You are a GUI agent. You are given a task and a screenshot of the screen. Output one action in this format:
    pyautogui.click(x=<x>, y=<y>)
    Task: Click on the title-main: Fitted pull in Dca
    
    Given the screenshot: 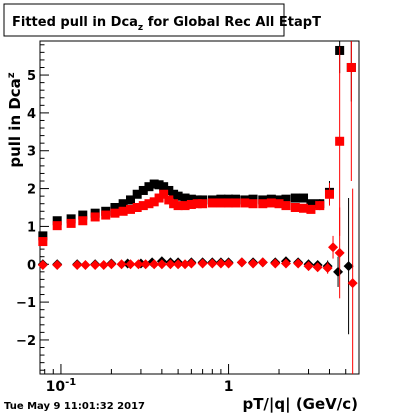 What is the action you would take?
    pyautogui.click(x=75, y=22)
    